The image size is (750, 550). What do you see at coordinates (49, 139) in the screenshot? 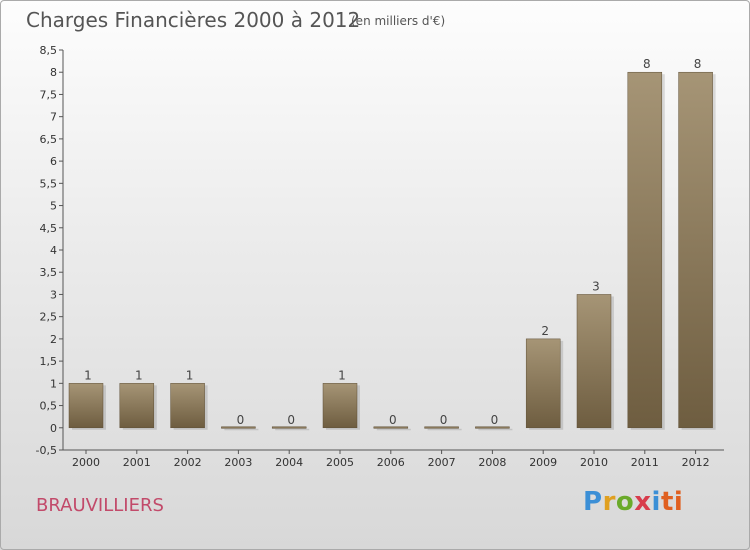
I see `y-tick-label: 6,5` at bounding box center [49, 139].